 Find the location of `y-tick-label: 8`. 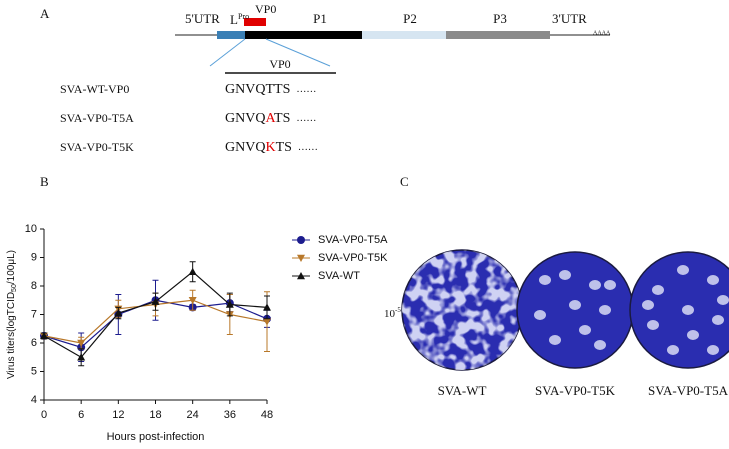

y-tick-label: 8 is located at coordinates (34, 286).